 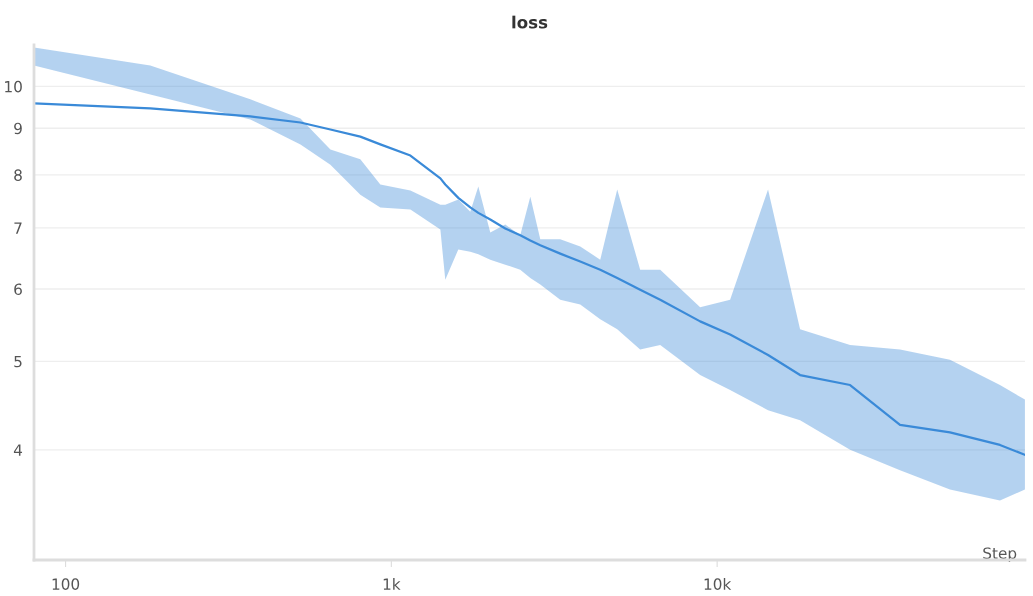 I want to click on x-tick-label: 1k, so click(x=392, y=584).